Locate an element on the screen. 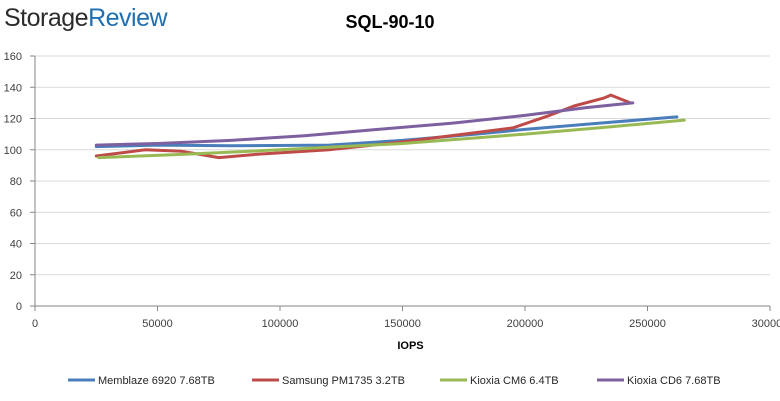 The height and width of the screenshot is (401, 780). legend-label-4: Kioxia CD6 7.68TB is located at coordinates (674, 381).